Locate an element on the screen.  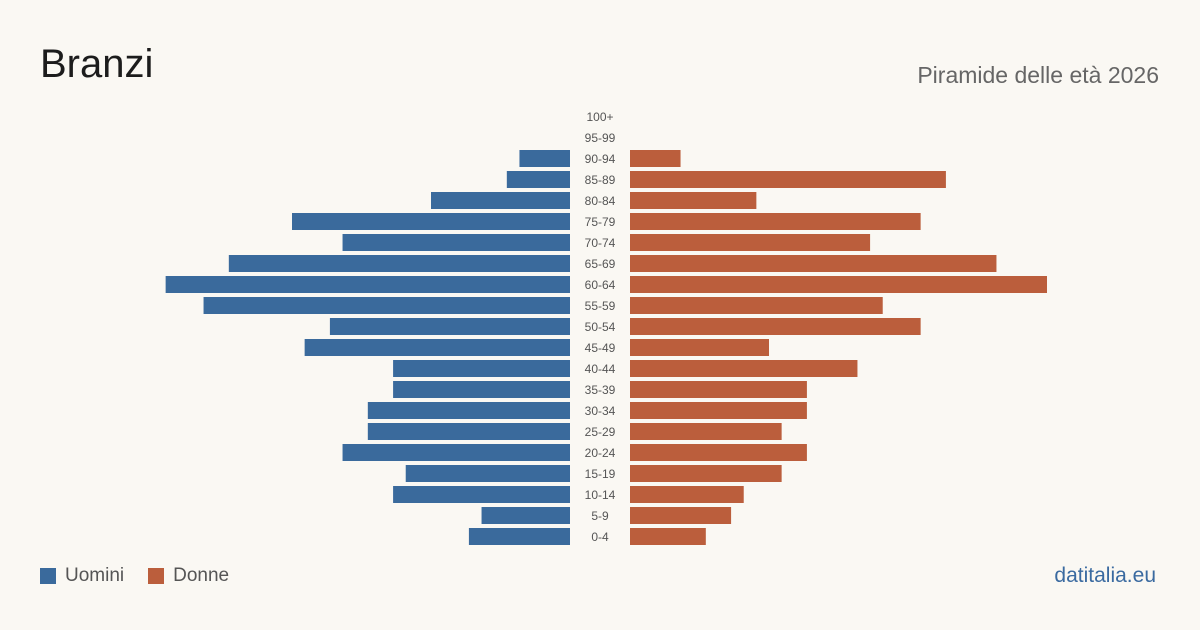
legend-label-men: Uomini is located at coordinates (95, 575).